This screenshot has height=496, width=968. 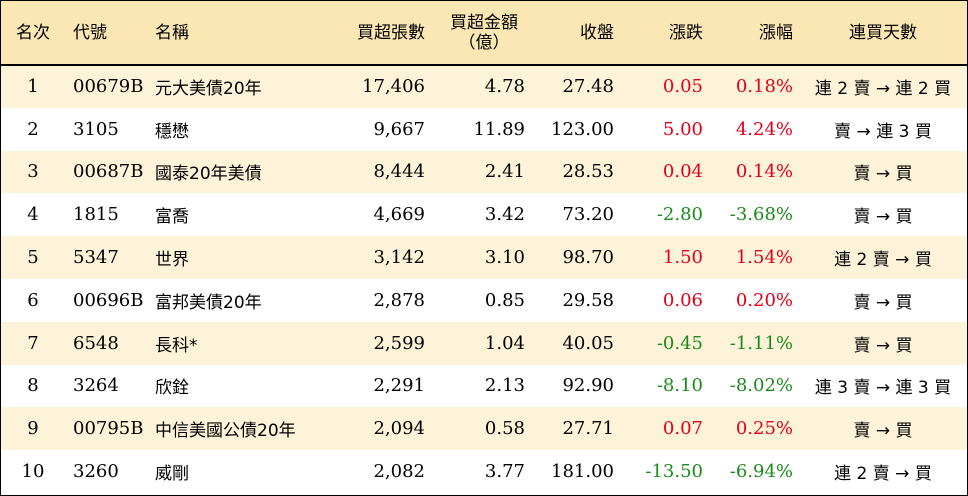 What do you see at coordinates (96, 386) in the screenshot?
I see `cell-code: 3264` at bounding box center [96, 386].